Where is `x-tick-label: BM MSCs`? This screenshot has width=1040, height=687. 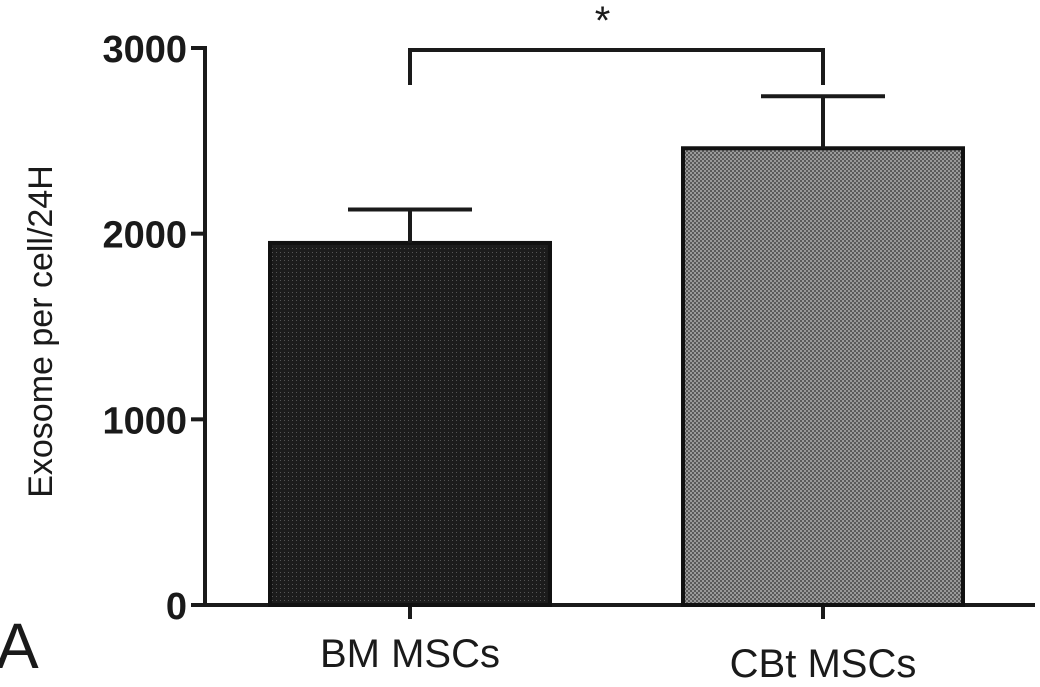
x-tick-label: BM MSCs is located at coordinates (410, 654).